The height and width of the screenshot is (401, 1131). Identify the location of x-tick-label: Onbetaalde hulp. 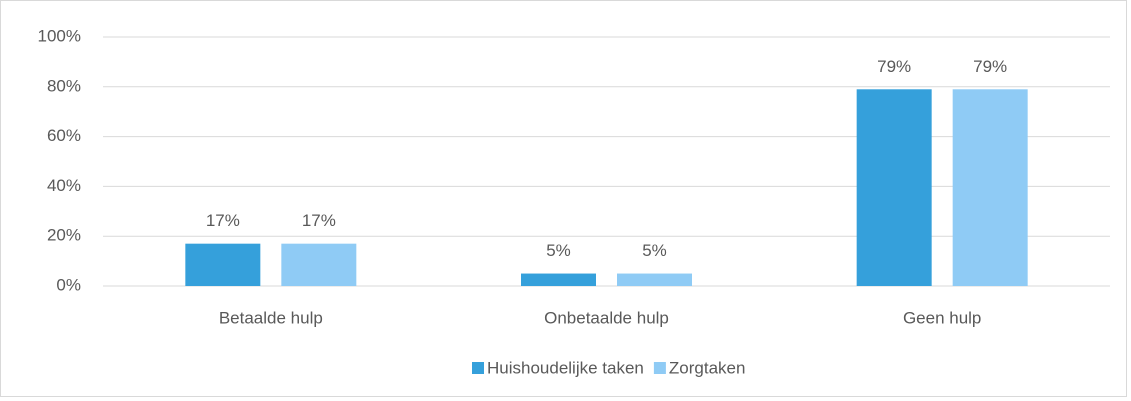
(606, 317).